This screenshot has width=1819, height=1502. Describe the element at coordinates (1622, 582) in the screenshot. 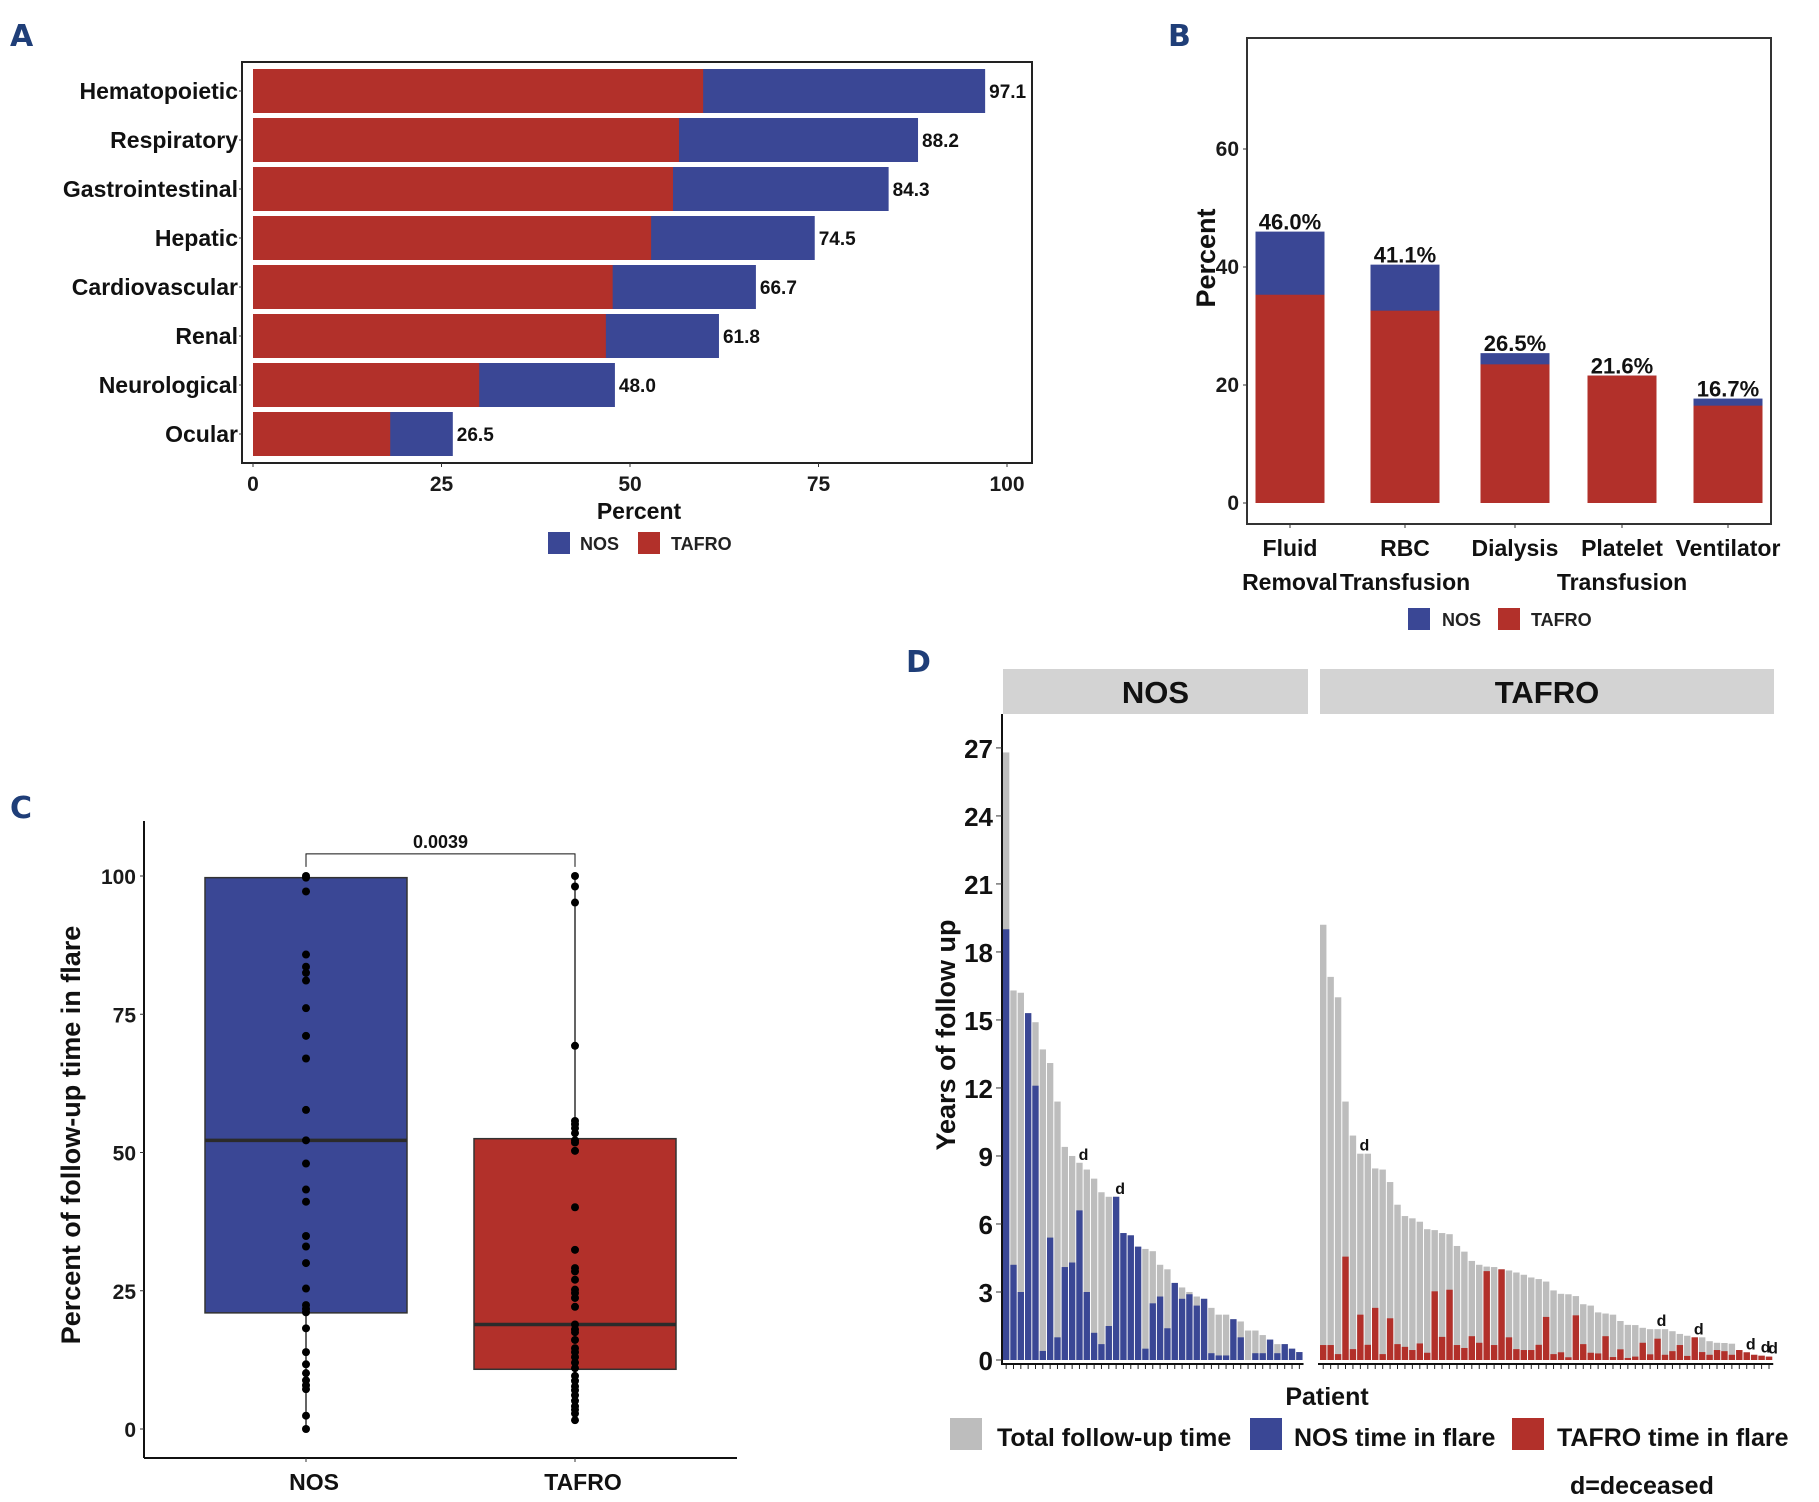

I see `category-label: Transfusion` at that location.